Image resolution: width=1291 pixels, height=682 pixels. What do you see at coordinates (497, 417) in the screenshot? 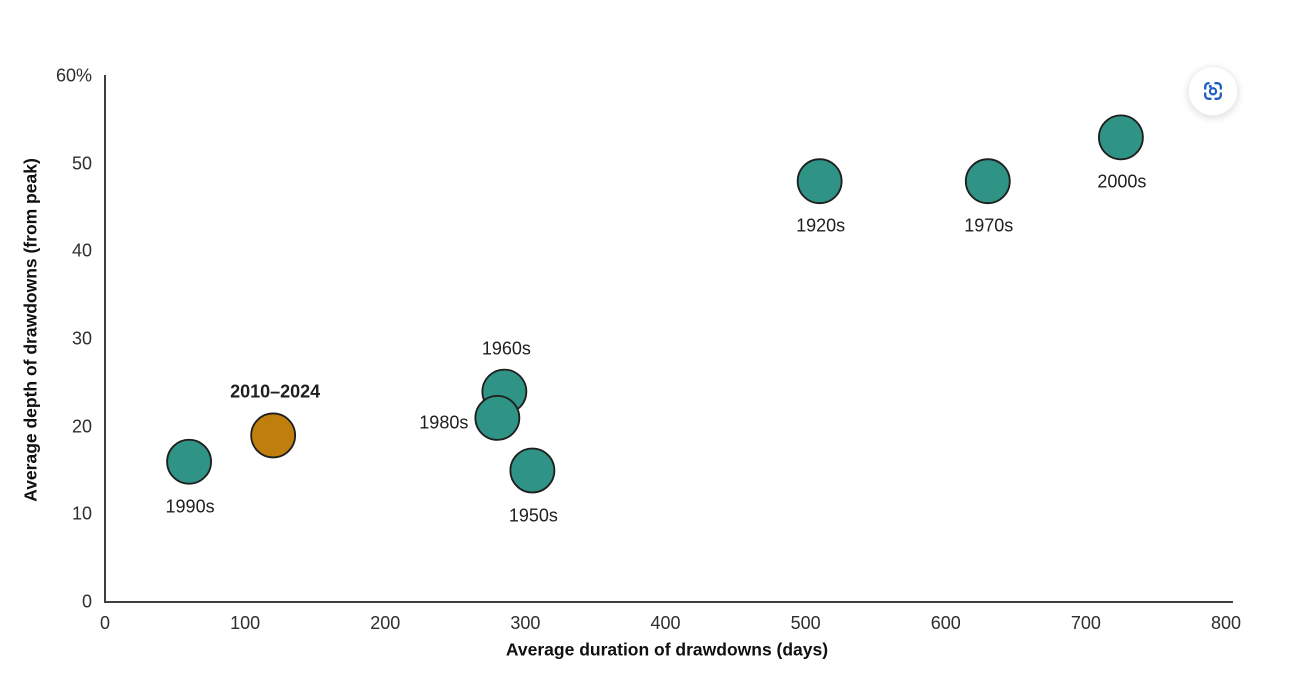
I see `data-point-1980s` at bounding box center [497, 417].